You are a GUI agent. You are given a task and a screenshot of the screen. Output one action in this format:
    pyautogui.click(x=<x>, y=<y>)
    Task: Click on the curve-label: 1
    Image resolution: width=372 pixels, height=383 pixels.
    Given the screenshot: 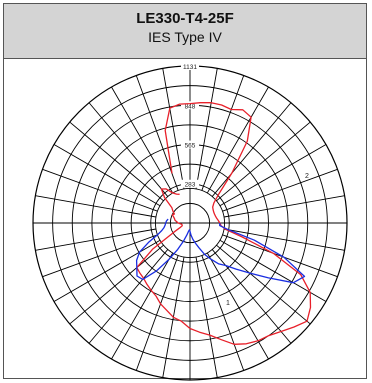 What is the action you would take?
    pyautogui.click(x=228, y=303)
    